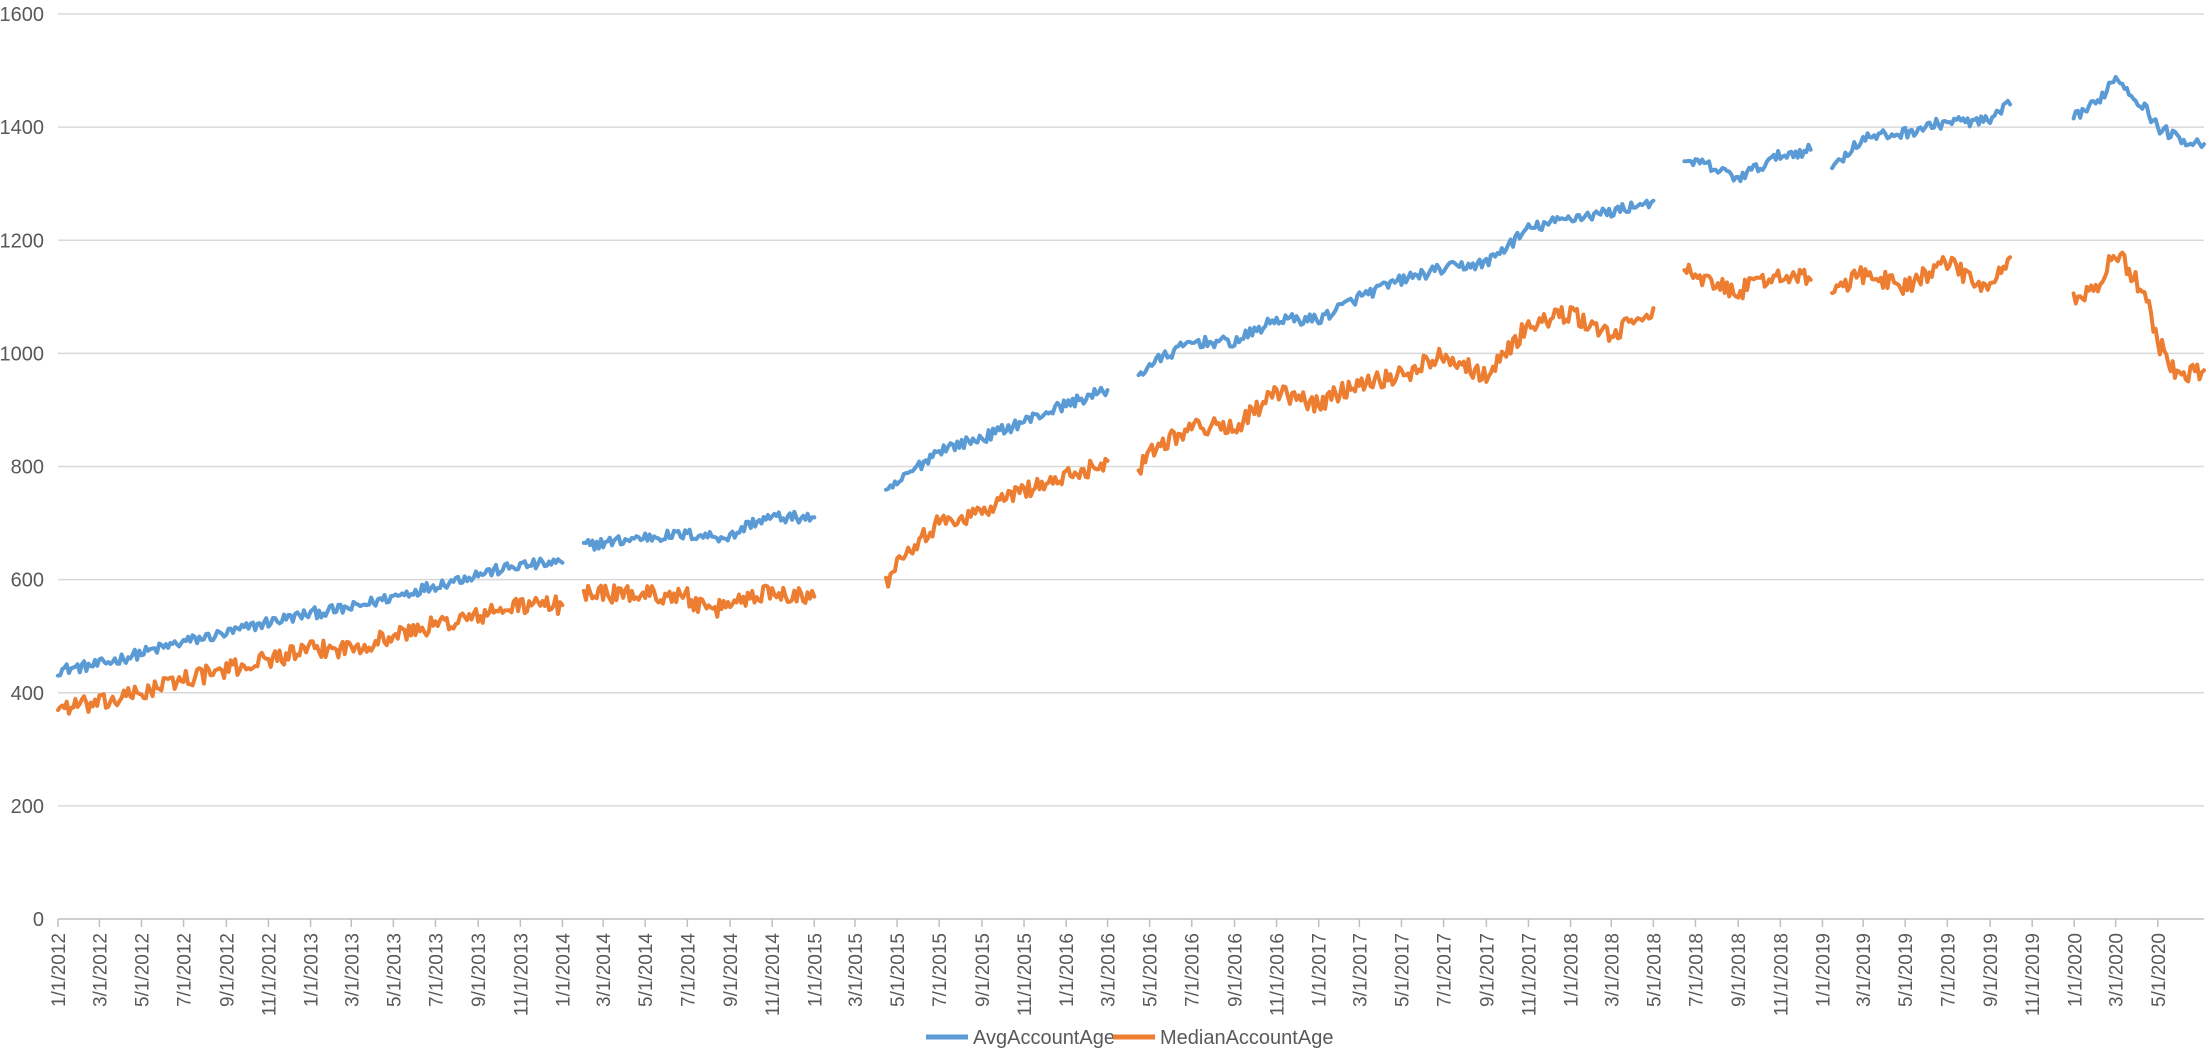 This screenshot has height=1062, width=2212. I want to click on legend-label-medianaccountage: MedianAccountAge, so click(1246, 1038).